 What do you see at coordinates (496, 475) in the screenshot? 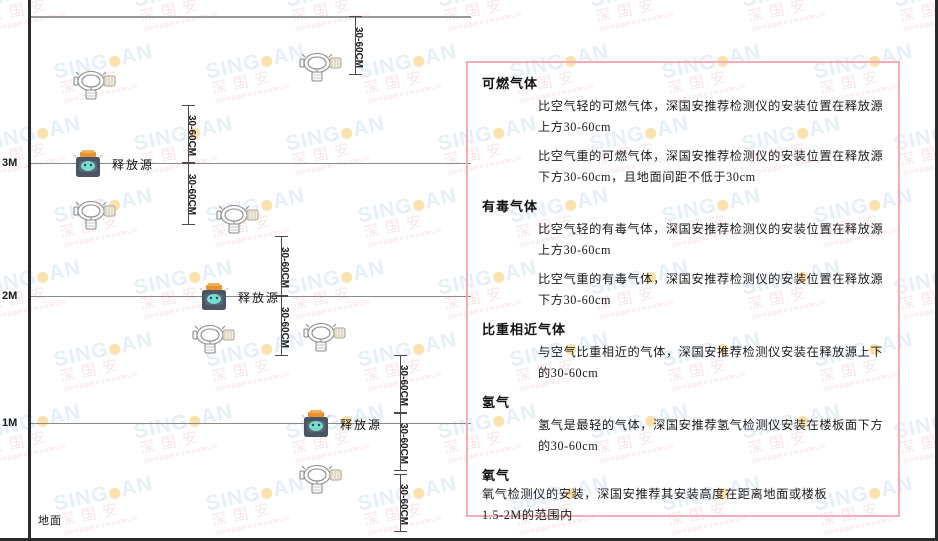
I see `guideline-section-title: 氧气` at bounding box center [496, 475].